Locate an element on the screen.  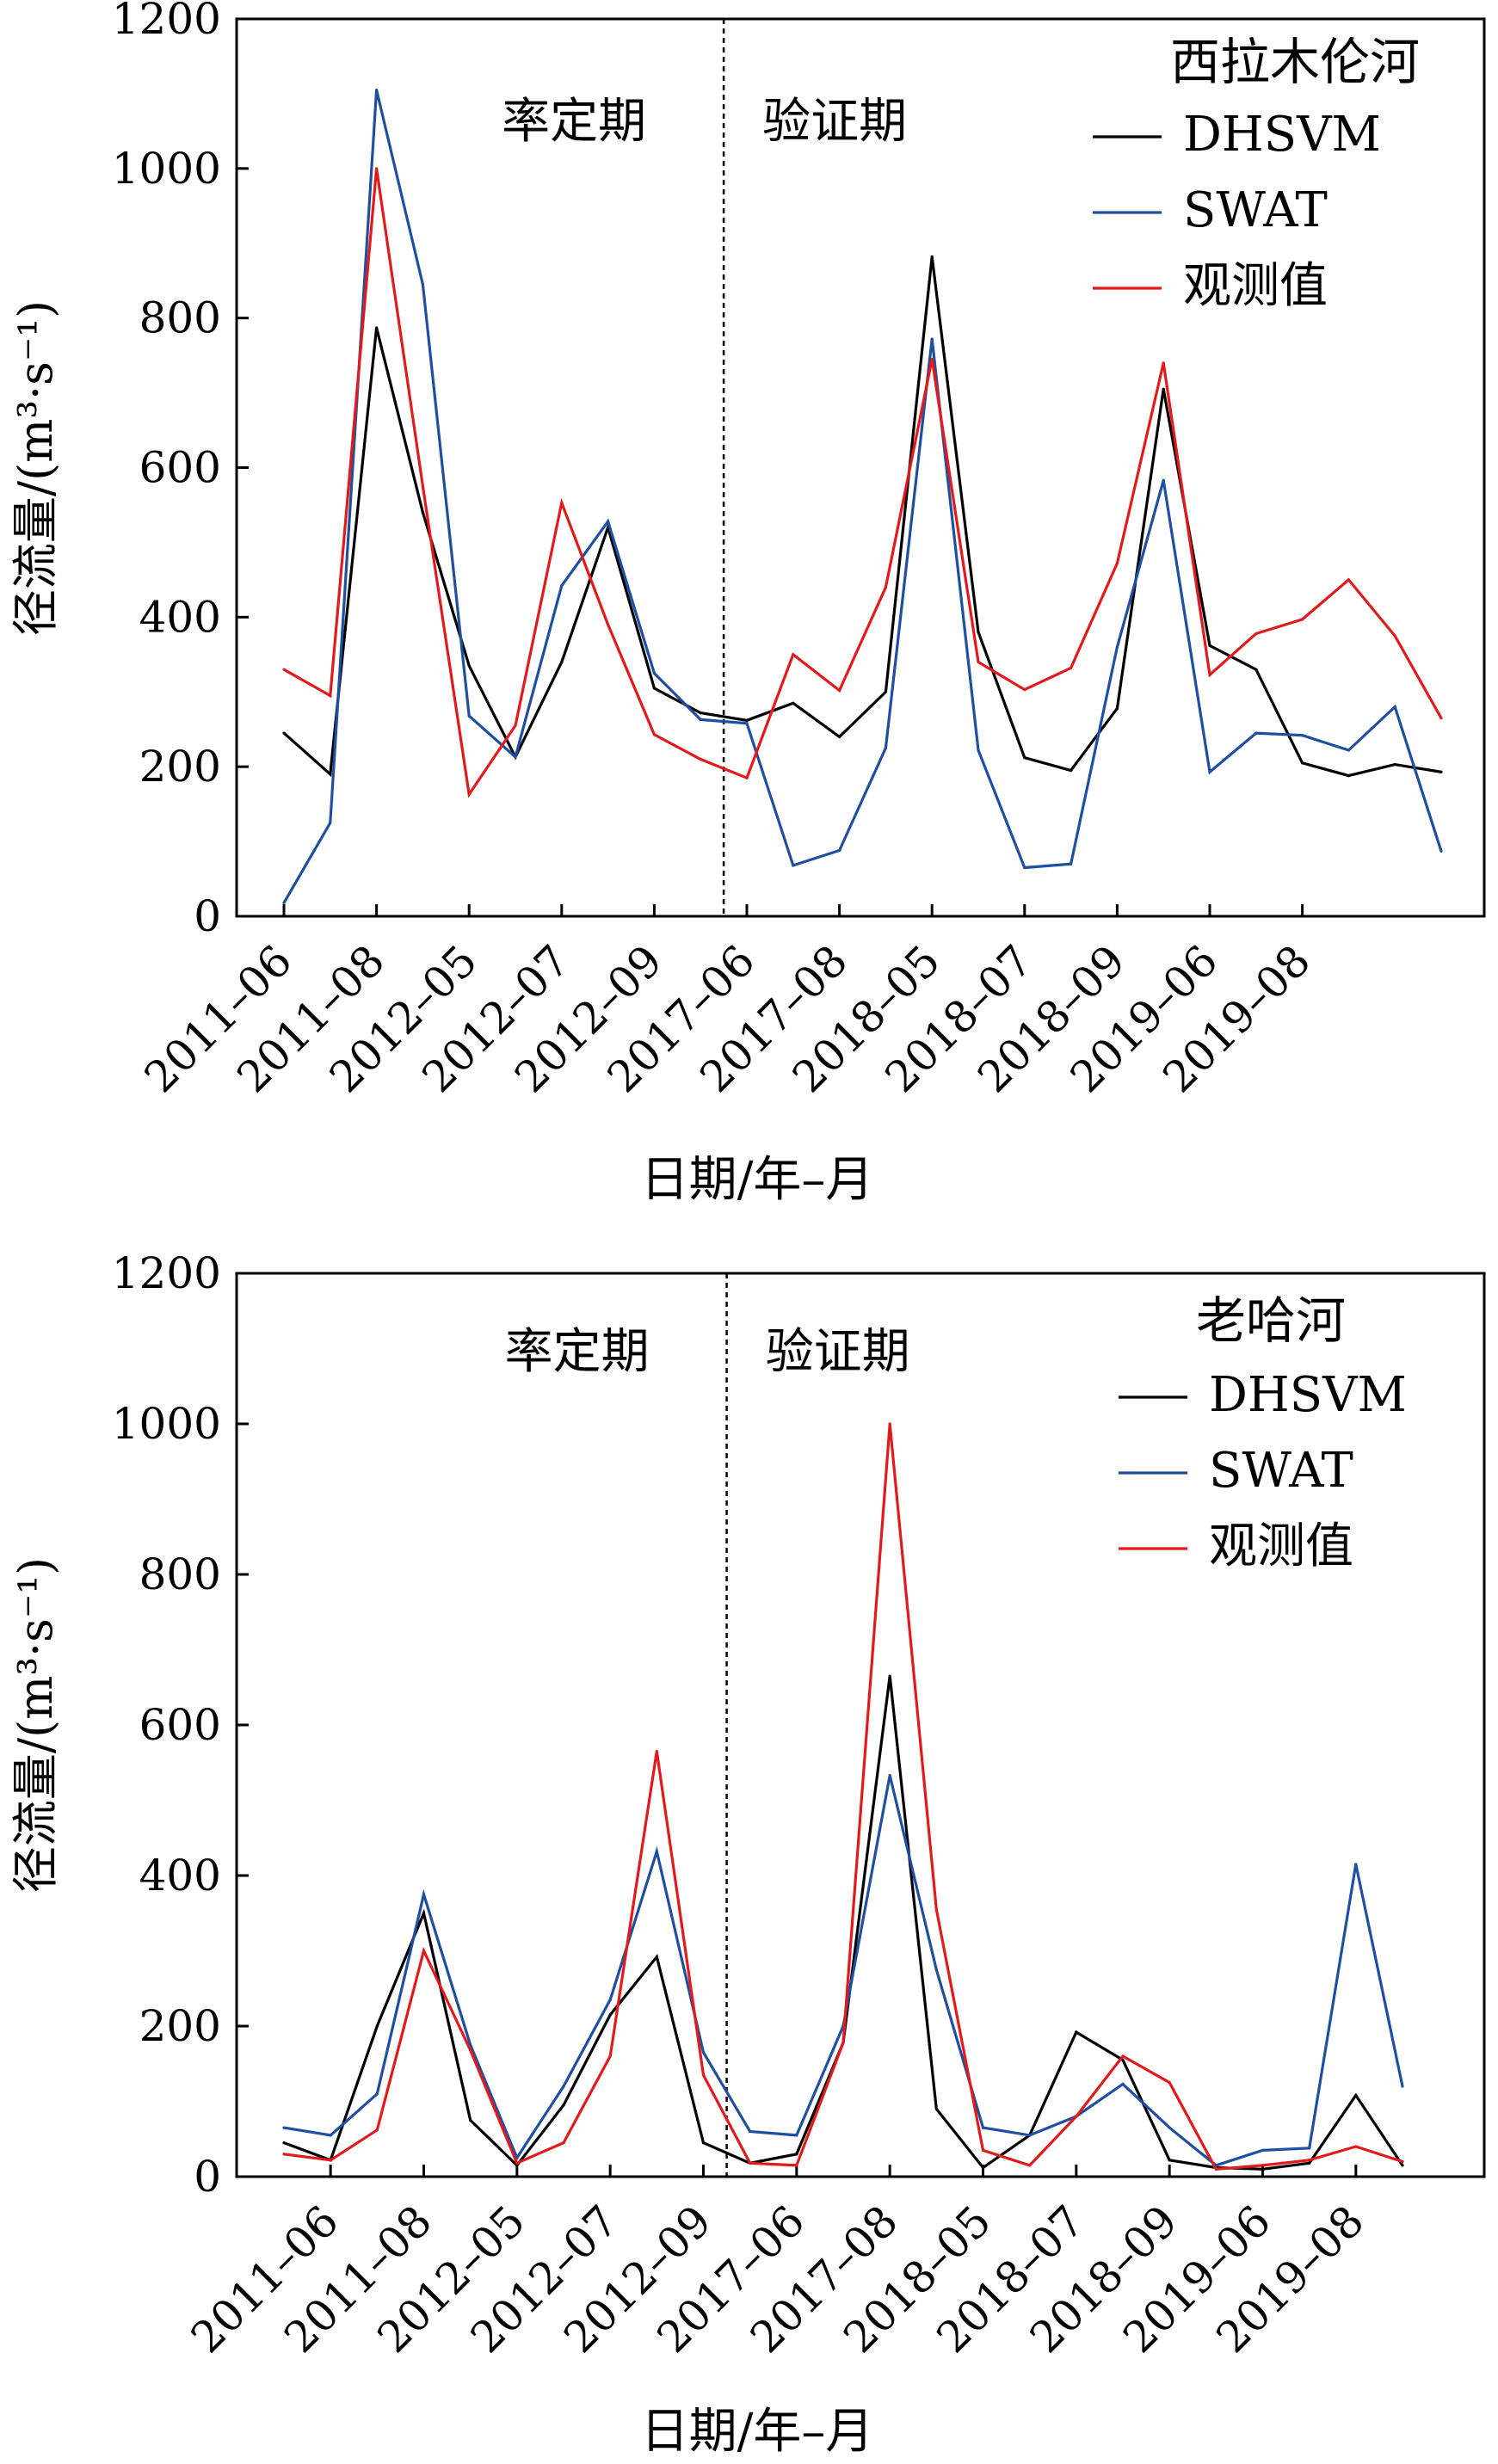
legend-label: DHSVM is located at coordinates (1308, 1395).